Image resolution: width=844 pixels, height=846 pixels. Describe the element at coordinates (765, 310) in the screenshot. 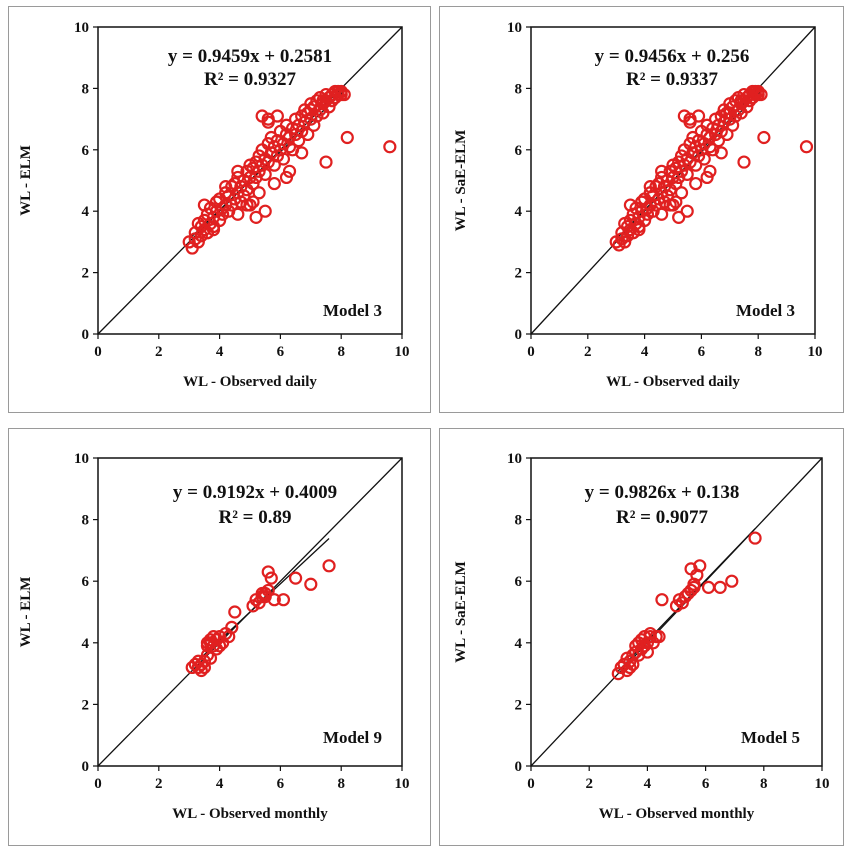

I see `model-label: Model 3` at that location.